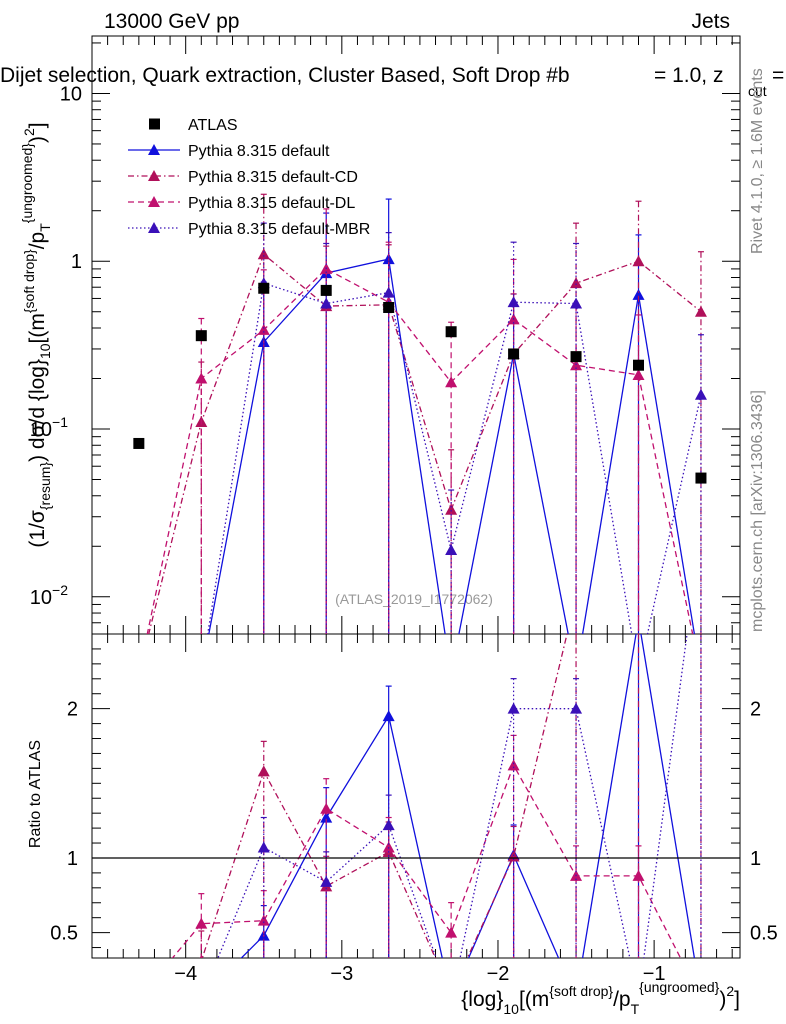 This screenshot has width=786, height=1024. What do you see at coordinates (688, 75) in the screenshot?
I see `plot-title-suffix: = 1.0, z` at bounding box center [688, 75].